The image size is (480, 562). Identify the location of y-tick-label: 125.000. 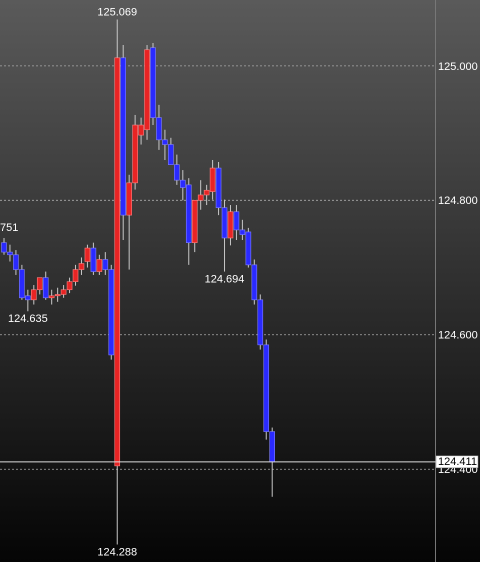
(458, 67).